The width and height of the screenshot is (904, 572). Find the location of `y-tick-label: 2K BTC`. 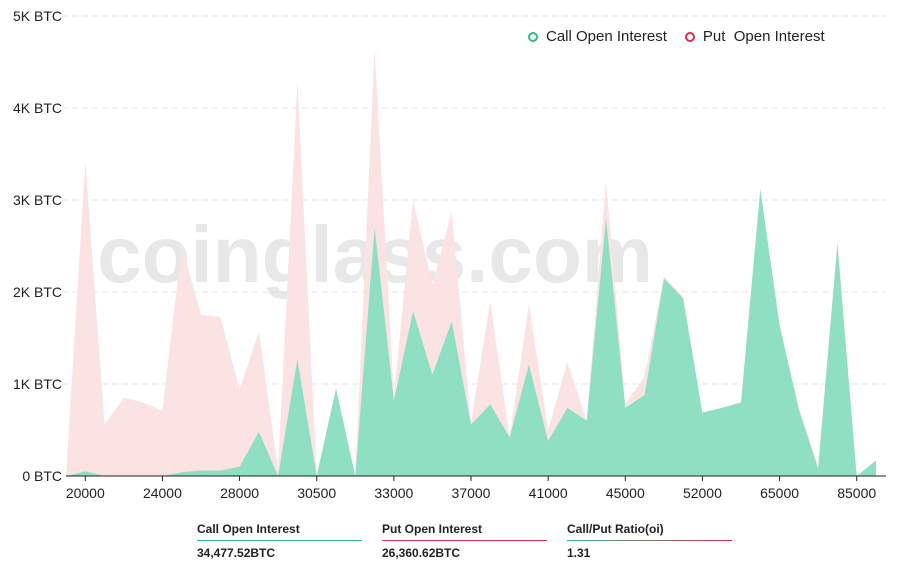

y-tick-label: 2K BTC is located at coordinates (37, 292).